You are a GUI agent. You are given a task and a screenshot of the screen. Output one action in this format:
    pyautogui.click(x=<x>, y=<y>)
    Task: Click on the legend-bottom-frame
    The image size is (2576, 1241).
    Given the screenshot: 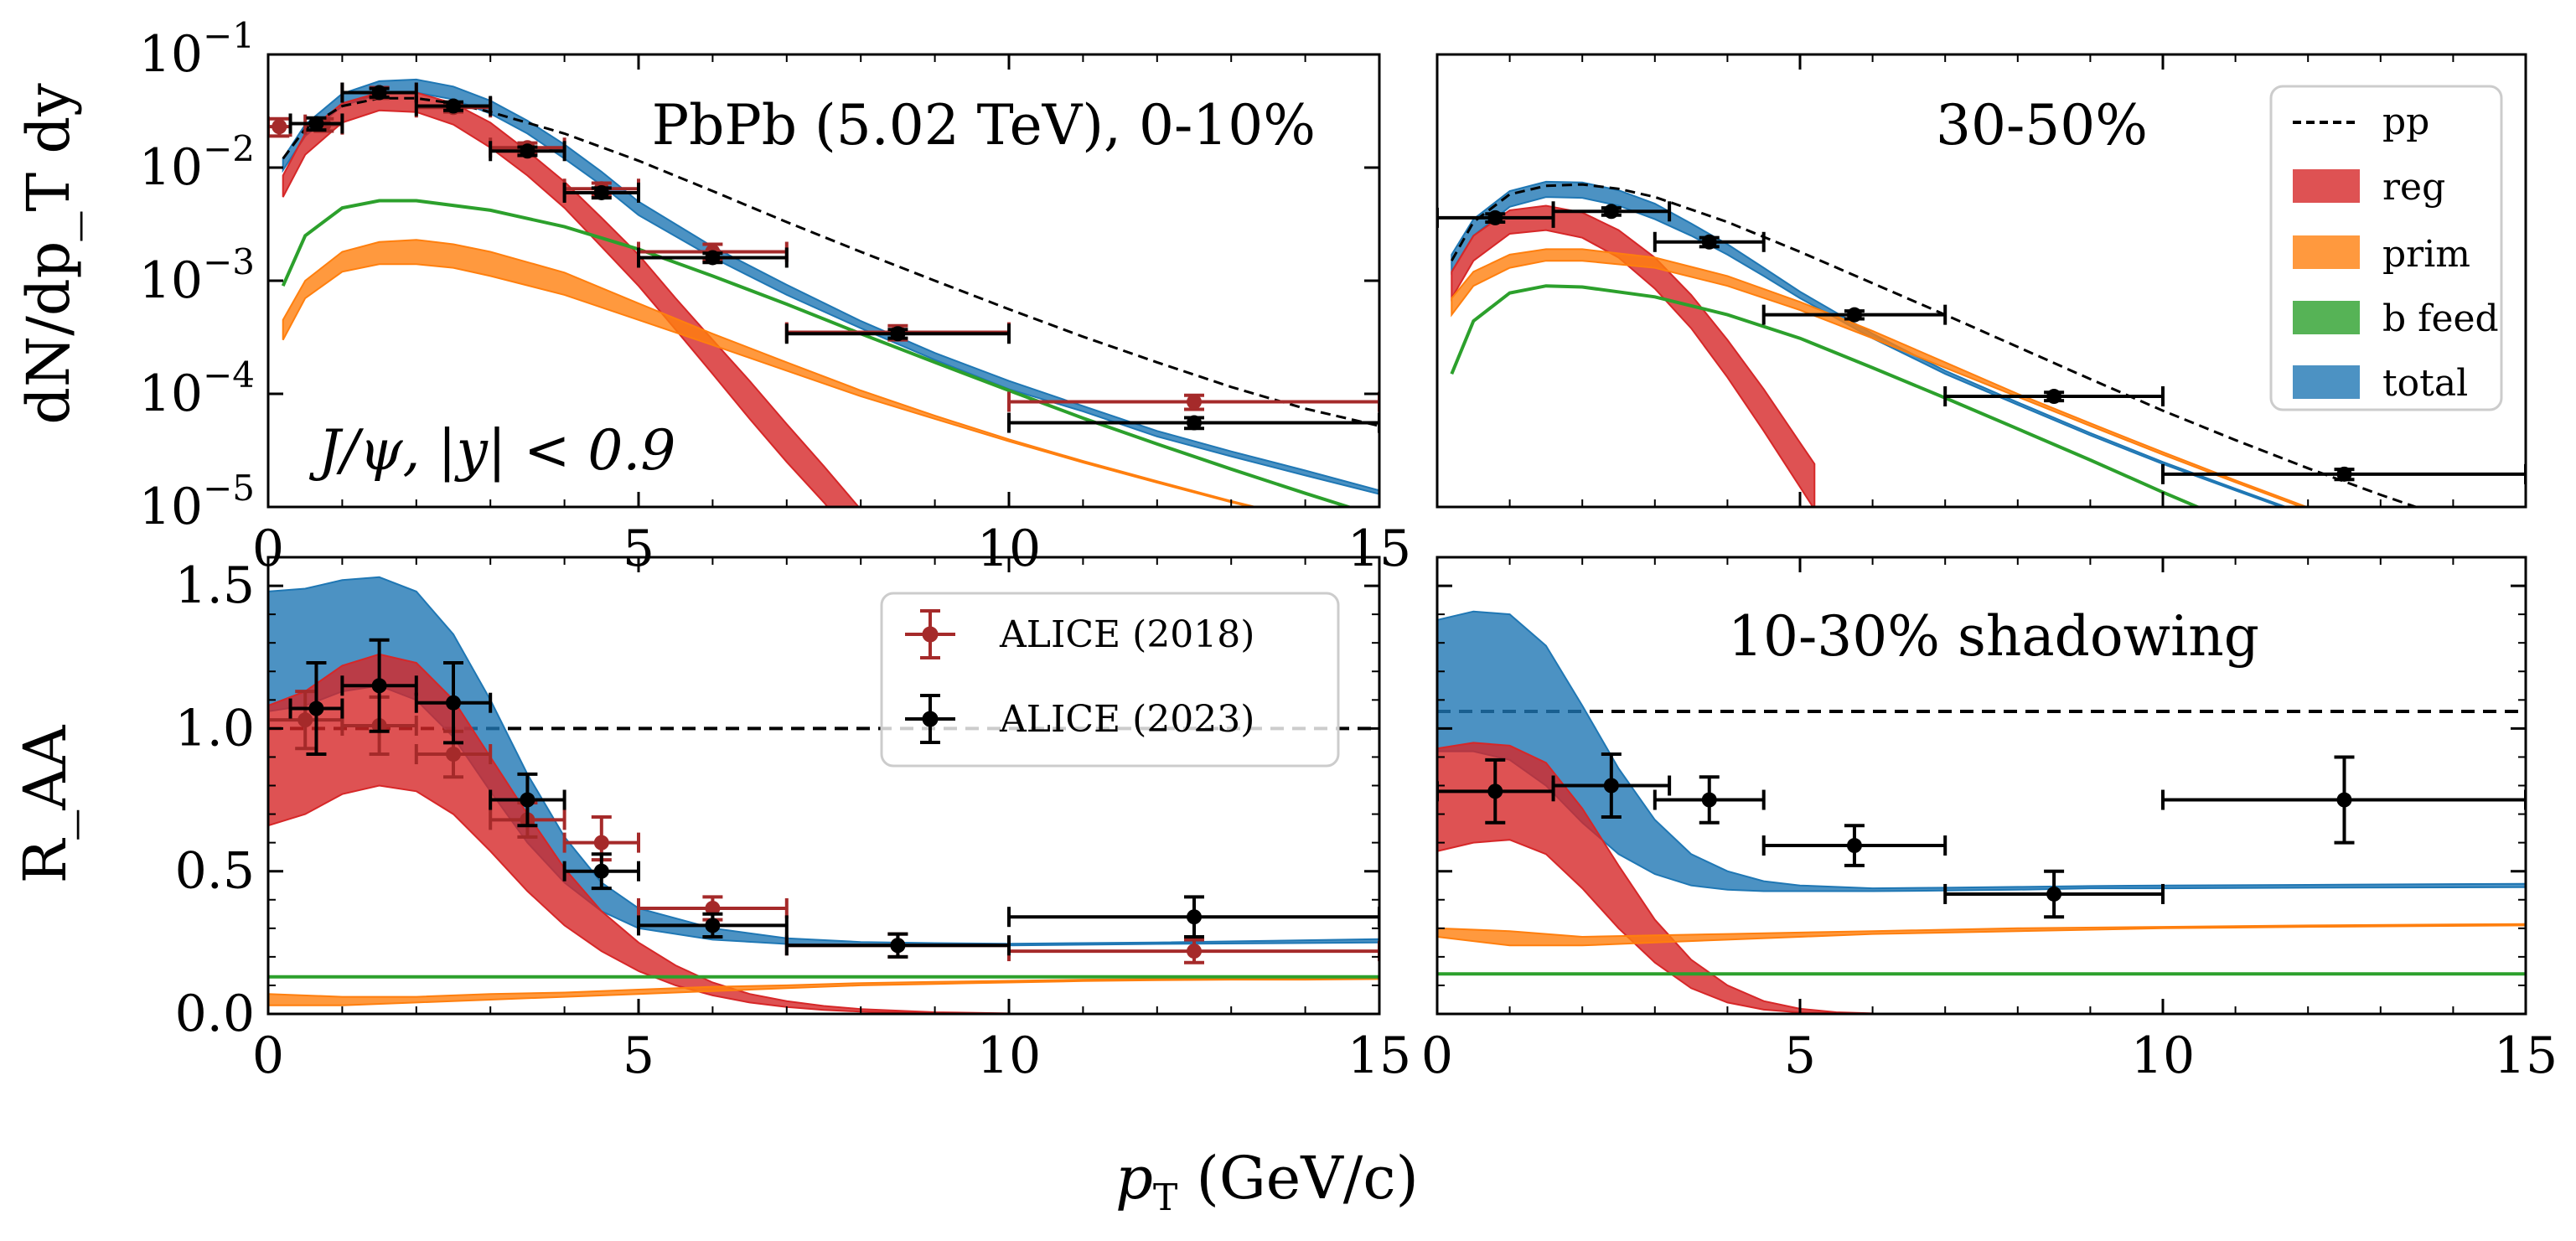 What is the action you would take?
    pyautogui.click(x=1110, y=680)
    